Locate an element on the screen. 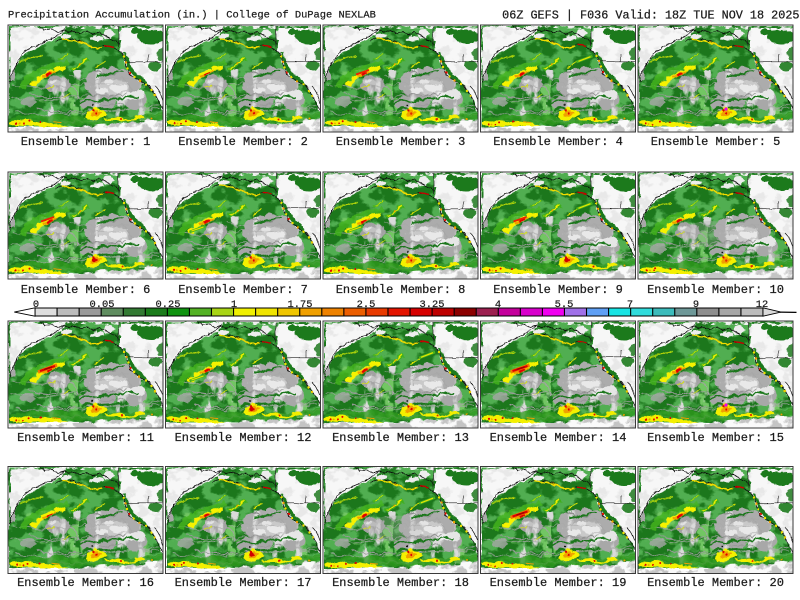 The width and height of the screenshot is (800, 600). svg-text: Ensemble Member: 17 is located at coordinates (243, 583).